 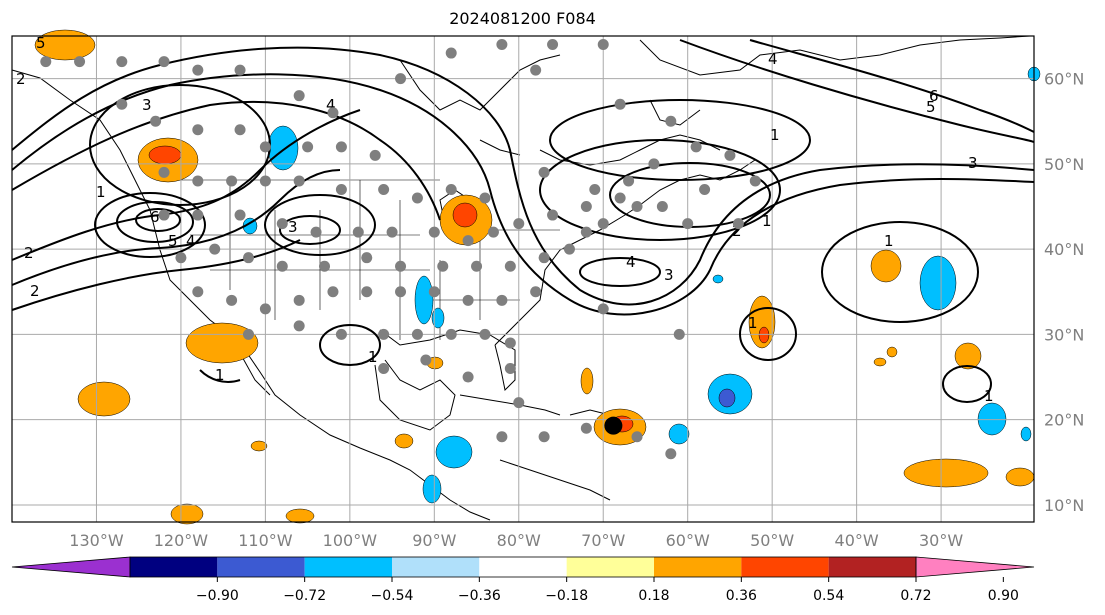 I want to click on longitude-label: 30°W, so click(x=941, y=540).